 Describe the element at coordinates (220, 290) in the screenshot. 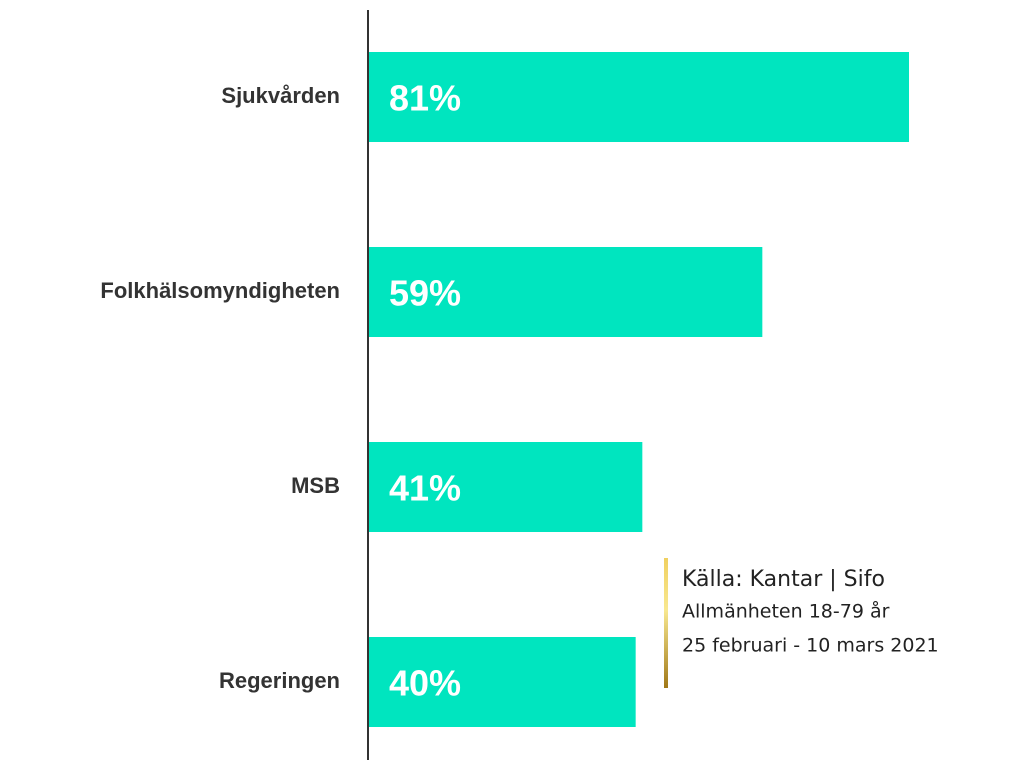

I see `category-label: Folkhälsomyndigheten` at that location.